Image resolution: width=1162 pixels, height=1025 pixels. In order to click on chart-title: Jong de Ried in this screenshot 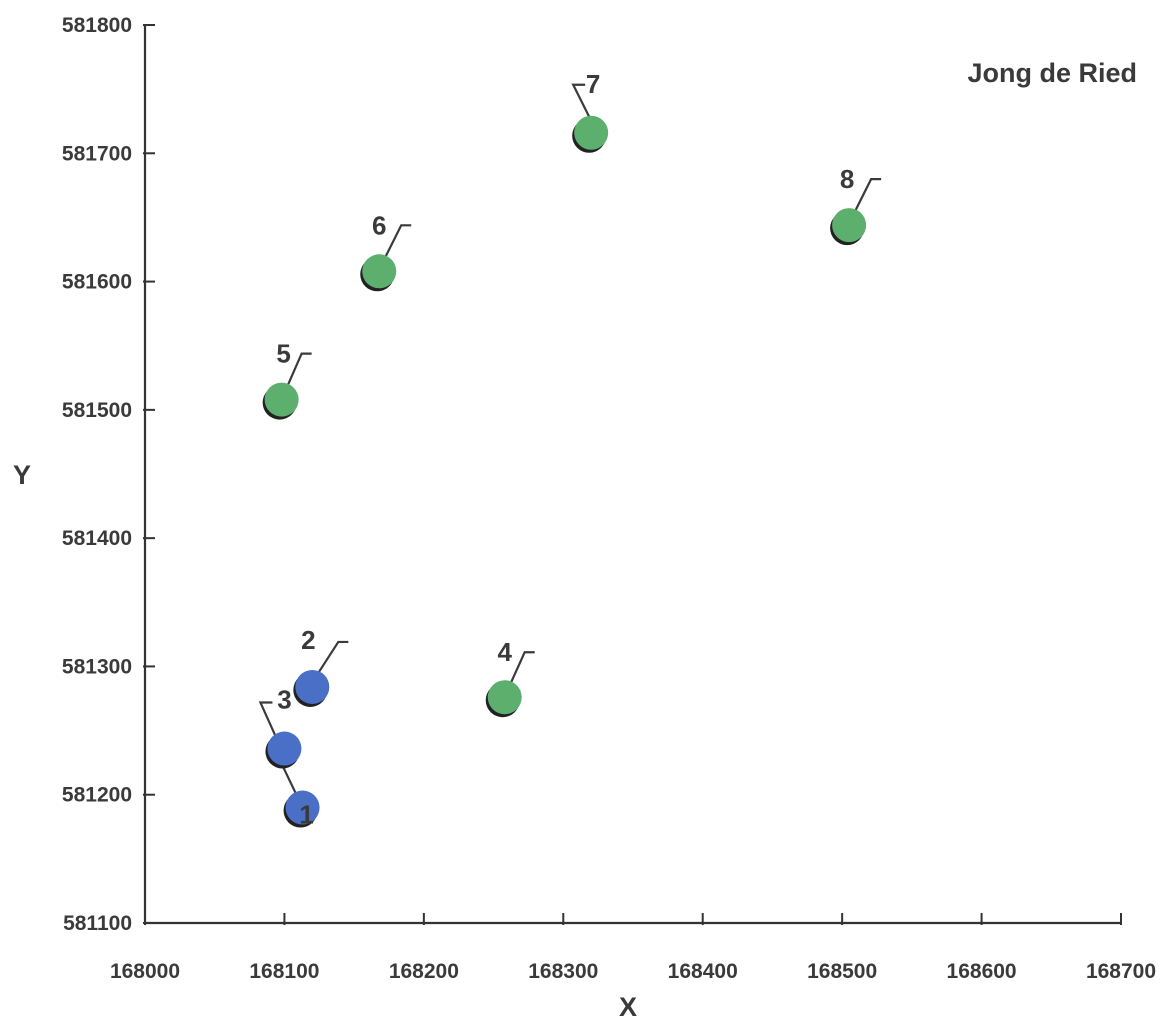, I will do `click(1052, 73)`.